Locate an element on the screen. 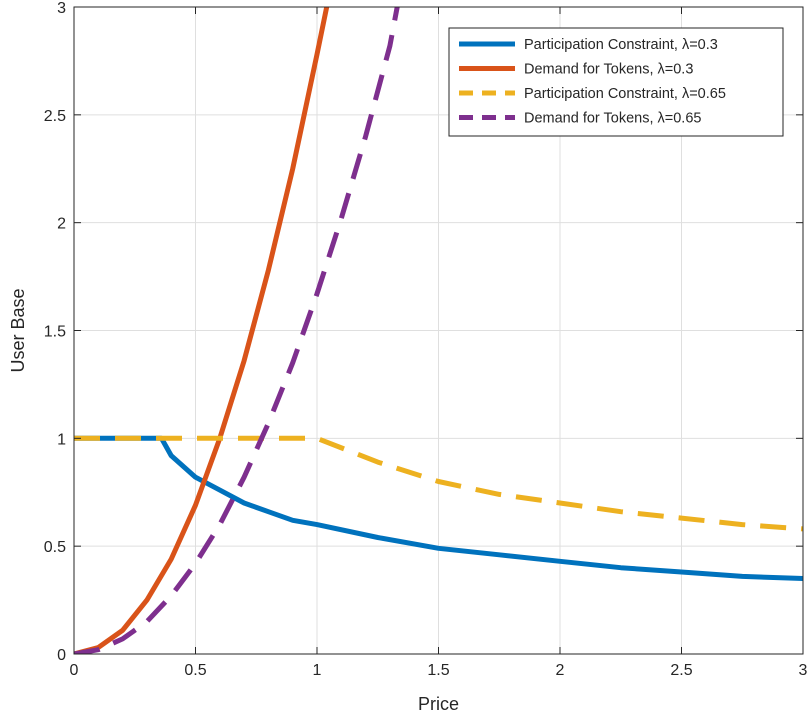 Image resolution: width=808 pixels, height=726 pixels. y-tick-label: 1 is located at coordinates (61, 439).